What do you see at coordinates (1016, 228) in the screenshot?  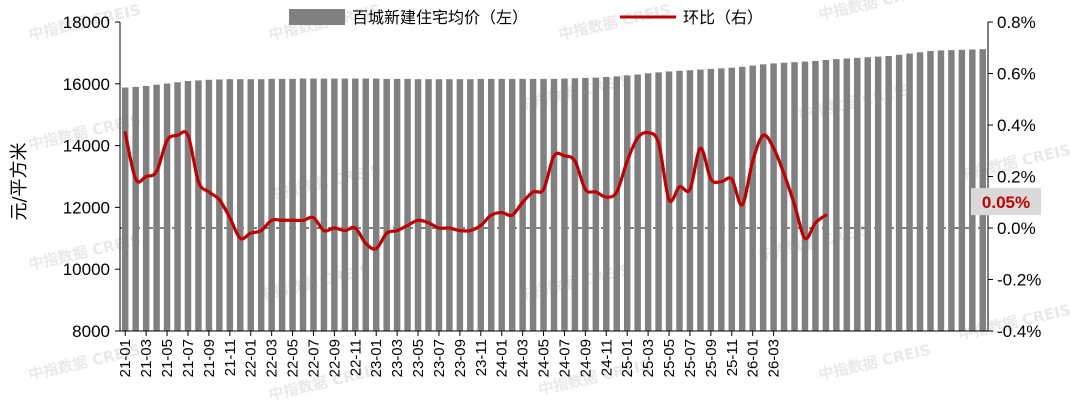 I see `y-right-tick-label: 0.0%` at bounding box center [1016, 228].